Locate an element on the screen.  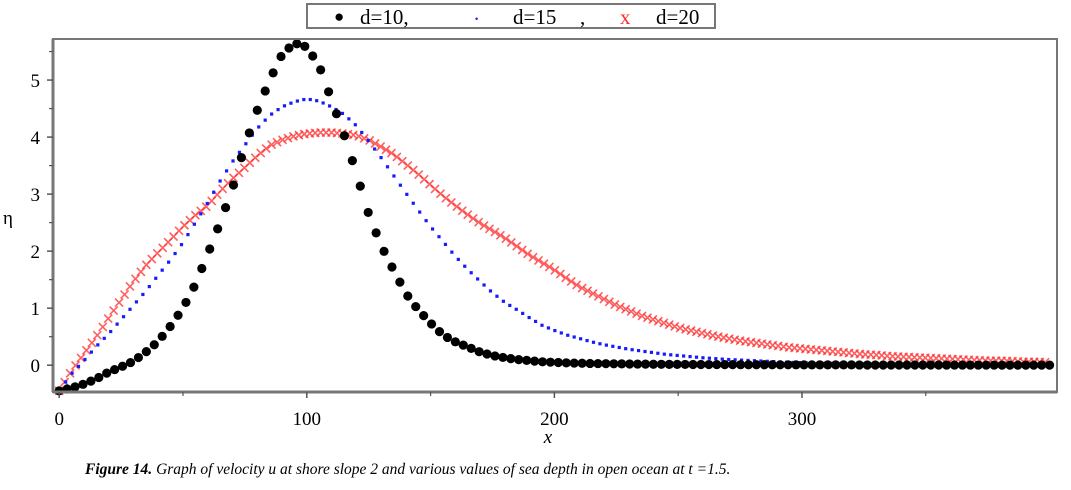
y-tick-label: 0 is located at coordinates (36, 366).